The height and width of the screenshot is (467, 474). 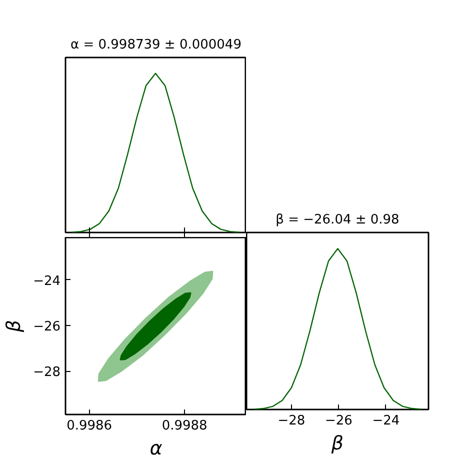 What do you see at coordinates (338, 421) in the screenshot?
I see `x-tick-label: −26` at bounding box center [338, 421].